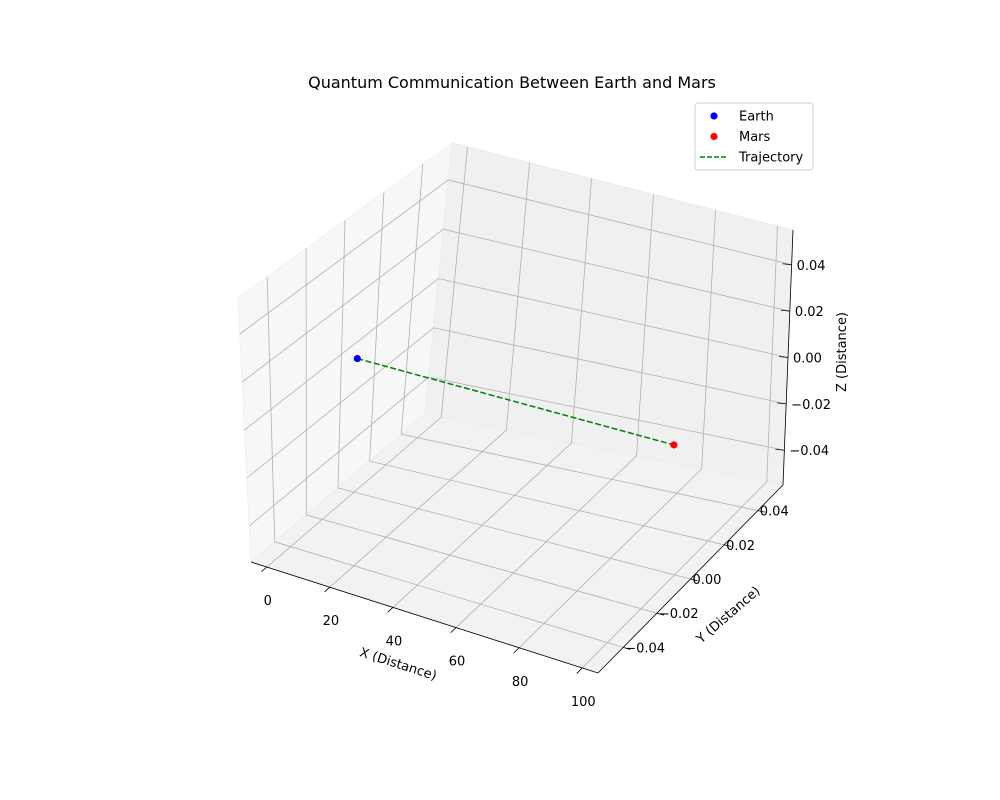 The image size is (1000, 800). I want to click on legend-label: Earth, so click(756, 117).